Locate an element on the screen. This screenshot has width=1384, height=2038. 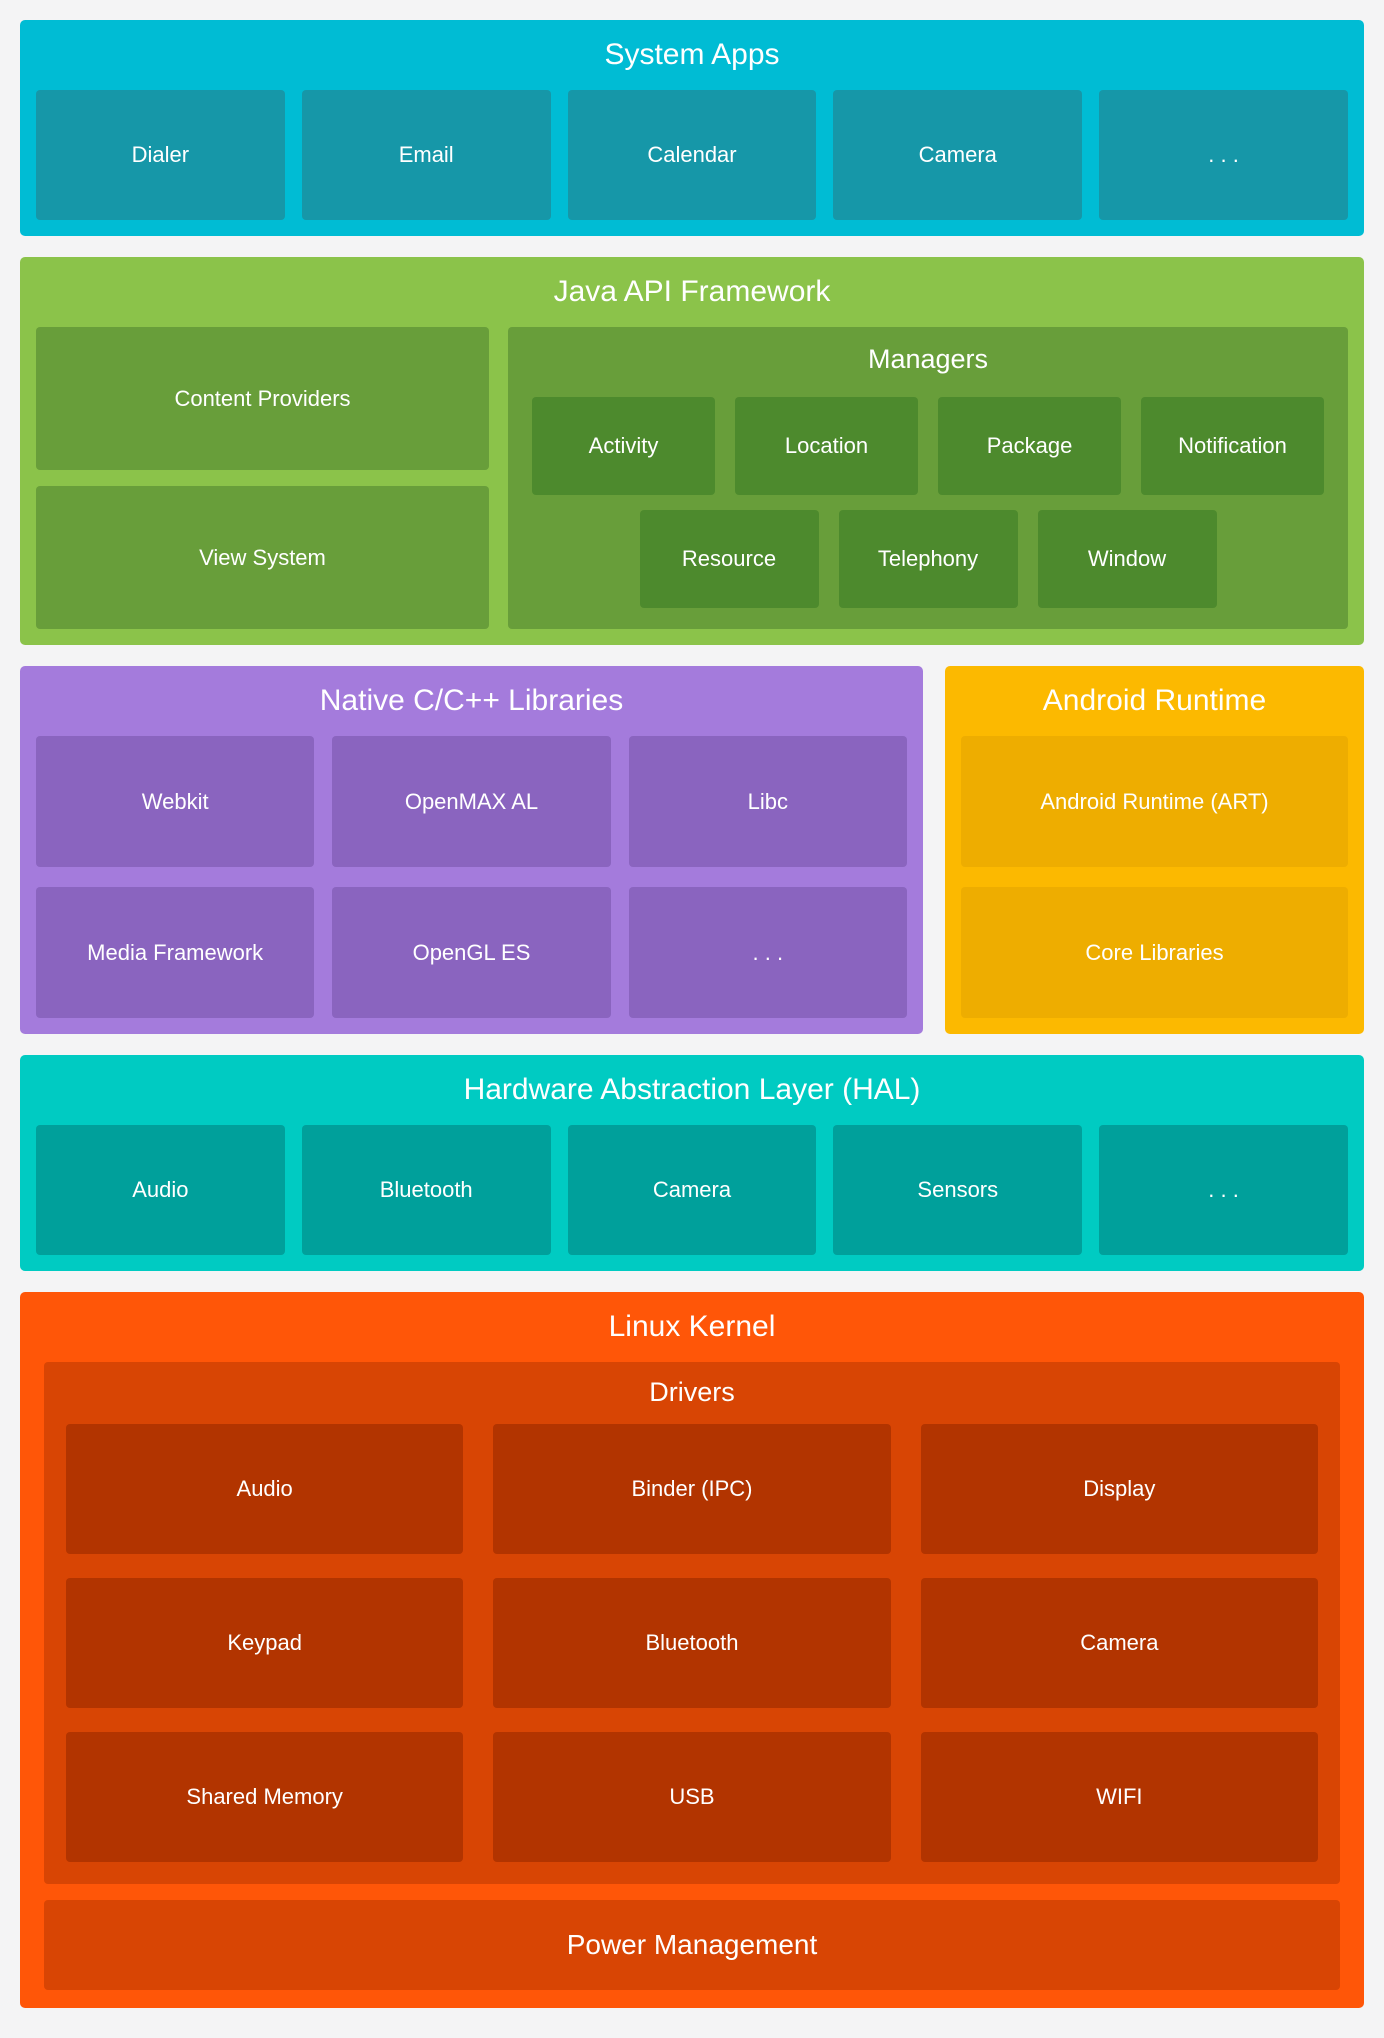
manager-chip-activity: Activity is located at coordinates (623, 445).